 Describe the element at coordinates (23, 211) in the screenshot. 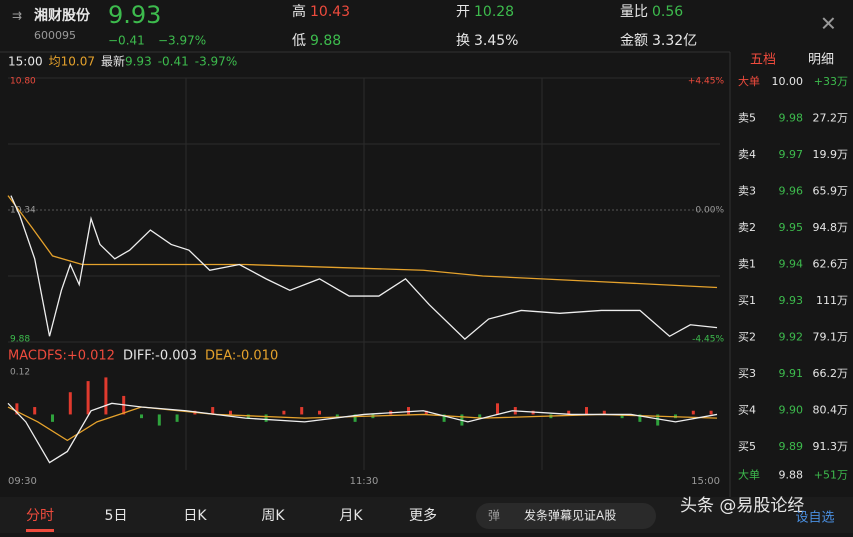

I see `axis-label: 10.34` at that location.